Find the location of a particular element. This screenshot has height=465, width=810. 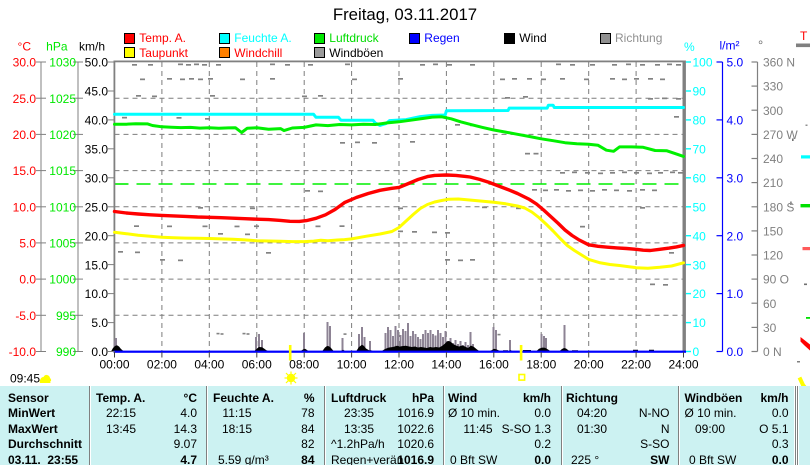

svg-text: -5.0 is located at coordinates (25, 316).